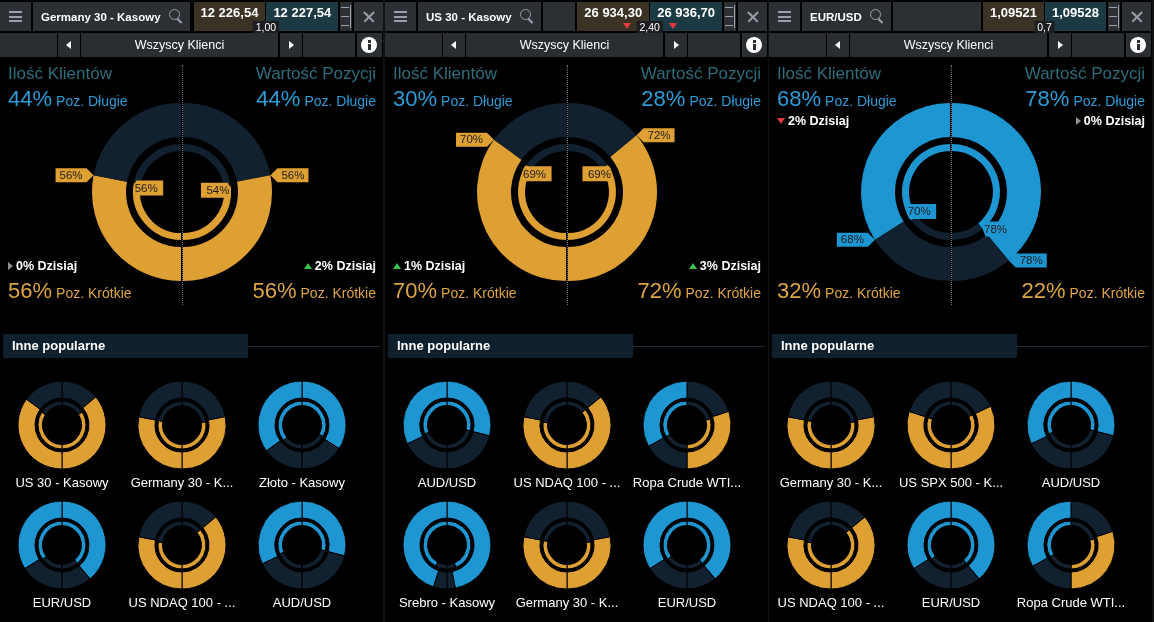  What do you see at coordinates (730, 266) in the screenshot?
I see `text: 3% Dzisiaj` at bounding box center [730, 266].